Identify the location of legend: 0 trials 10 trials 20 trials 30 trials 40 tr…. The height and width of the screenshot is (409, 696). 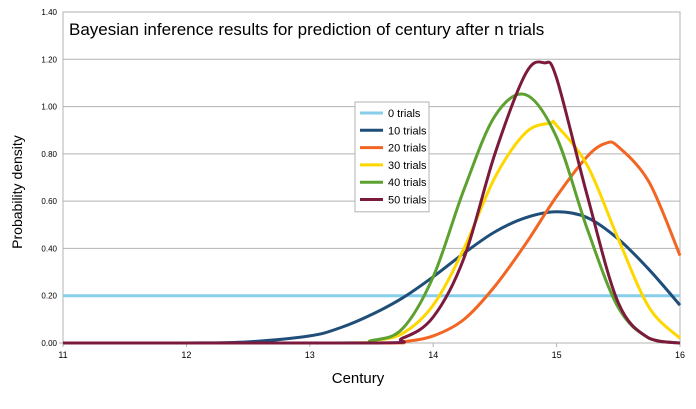
(392, 157).